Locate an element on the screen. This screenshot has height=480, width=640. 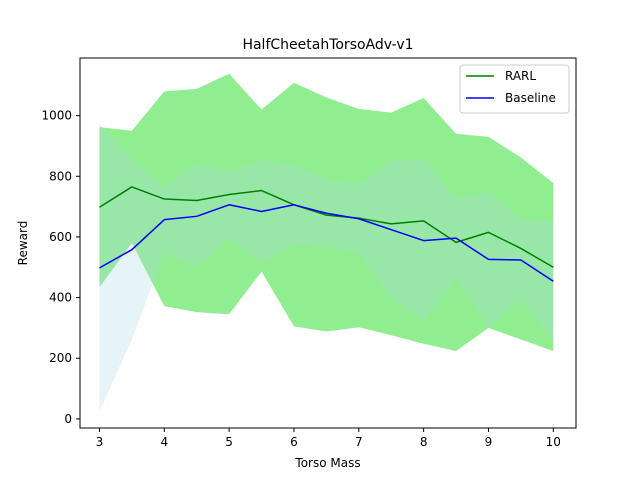
x-axis: 3 4 5 6 7 8 9 10 is located at coordinates (328, 438).